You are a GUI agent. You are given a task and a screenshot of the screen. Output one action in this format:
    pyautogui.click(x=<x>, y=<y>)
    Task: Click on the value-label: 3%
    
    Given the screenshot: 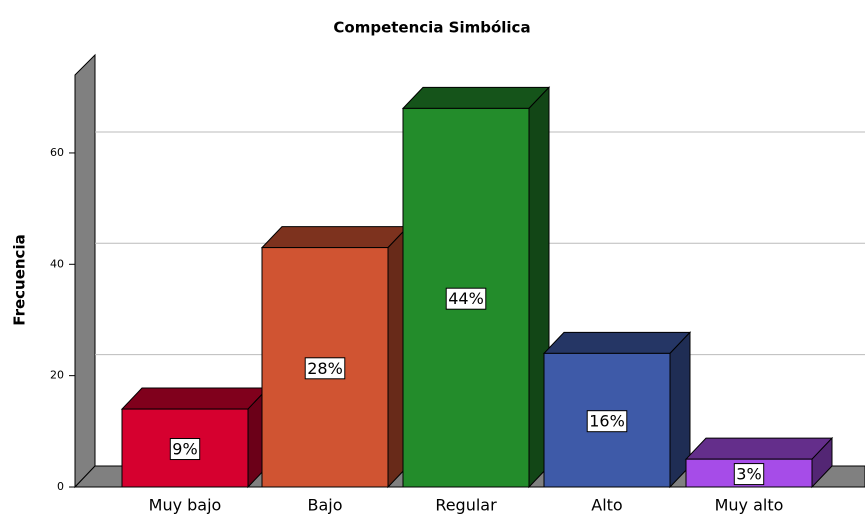 What is the action you would take?
    pyautogui.click(x=748, y=474)
    